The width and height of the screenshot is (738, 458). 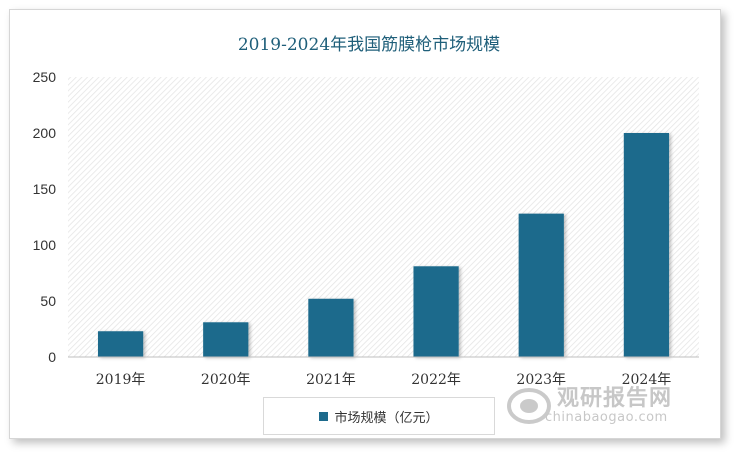 What do you see at coordinates (436, 380) in the screenshot?
I see `x-tick-label: 2022年` at bounding box center [436, 380].